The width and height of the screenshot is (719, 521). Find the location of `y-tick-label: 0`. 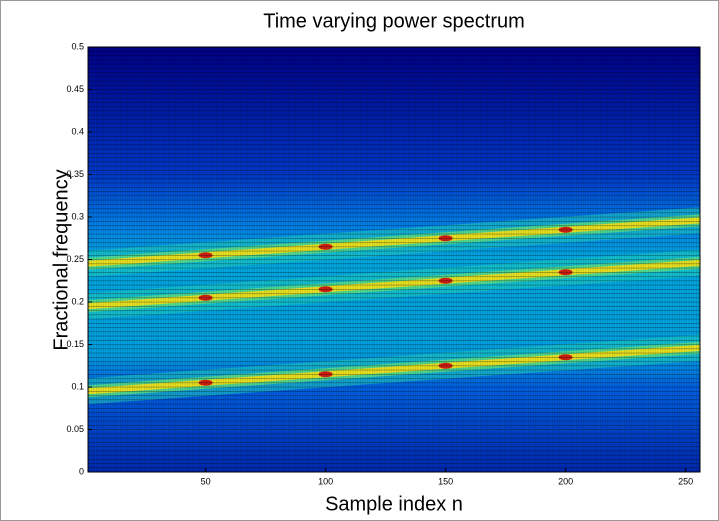

y-tick-label: 0 is located at coordinates (81, 471).